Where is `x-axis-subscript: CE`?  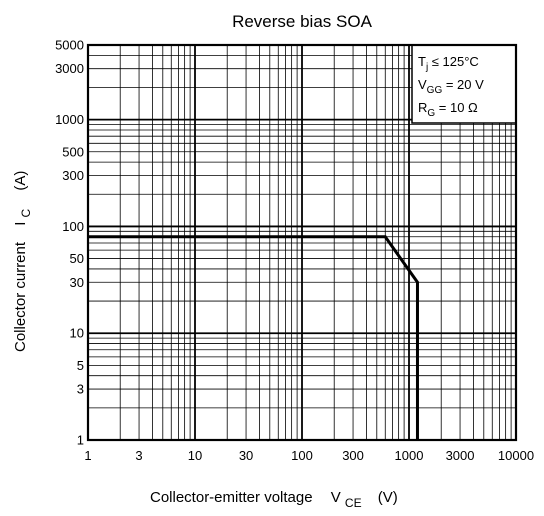 x-axis-subscript: CE is located at coordinates (353, 503).